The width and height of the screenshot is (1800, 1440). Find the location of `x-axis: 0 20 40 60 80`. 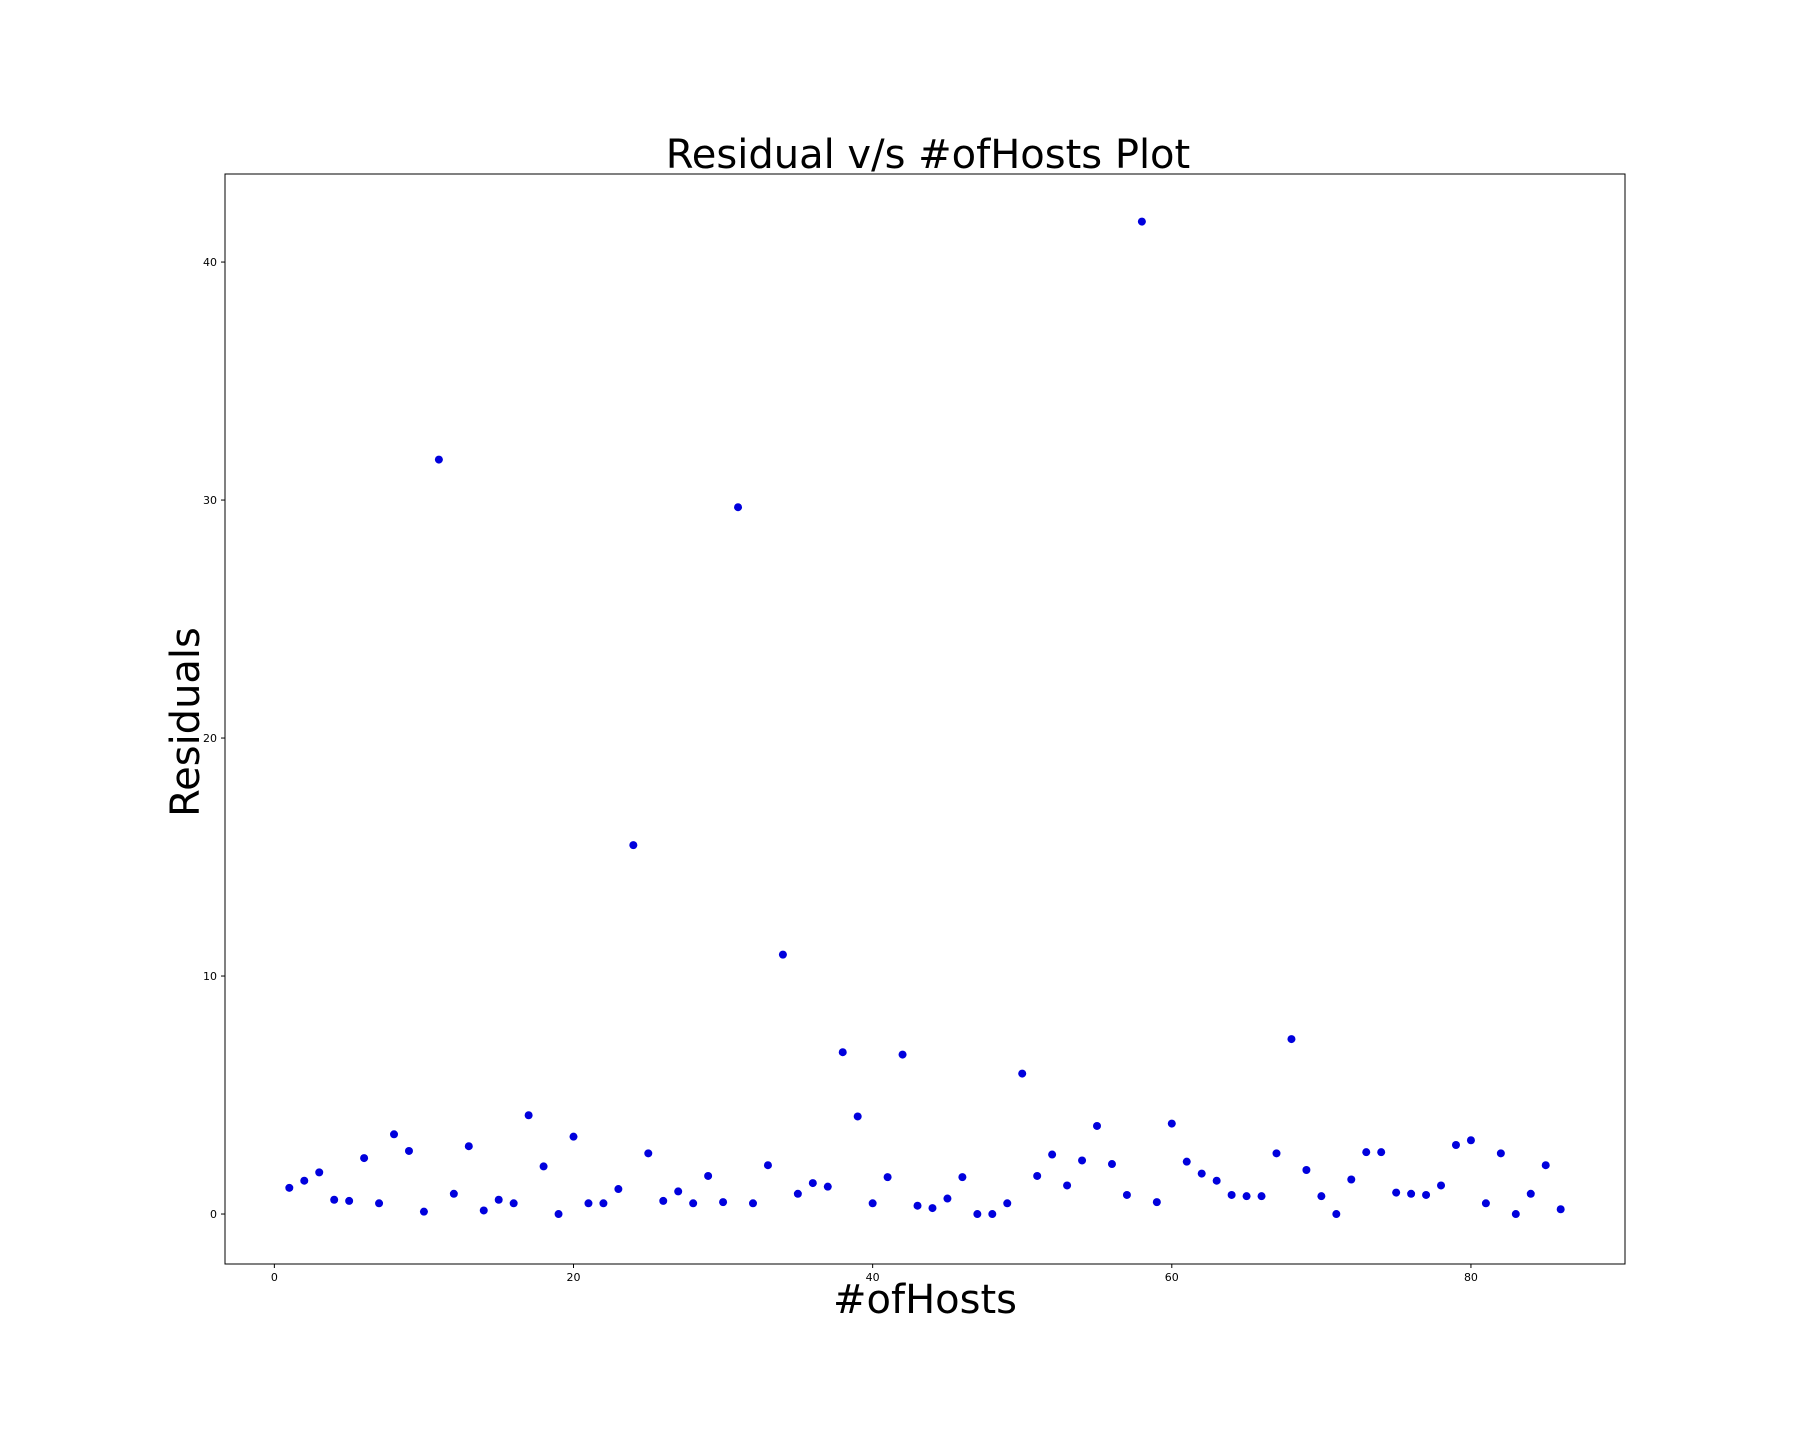

x-axis: 0 20 40 60 80 is located at coordinates (874, 1274).